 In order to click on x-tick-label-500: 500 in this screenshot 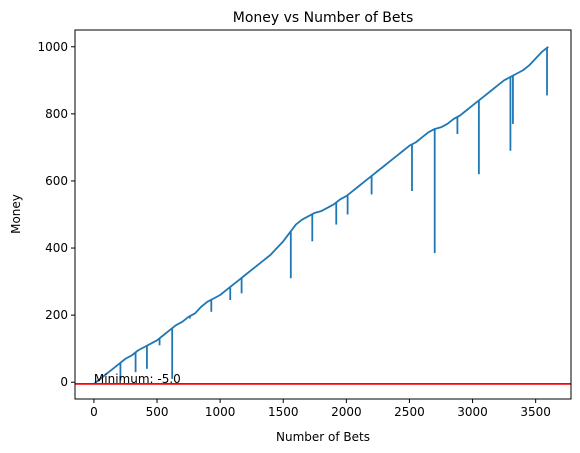, I will do `click(157, 412)`.